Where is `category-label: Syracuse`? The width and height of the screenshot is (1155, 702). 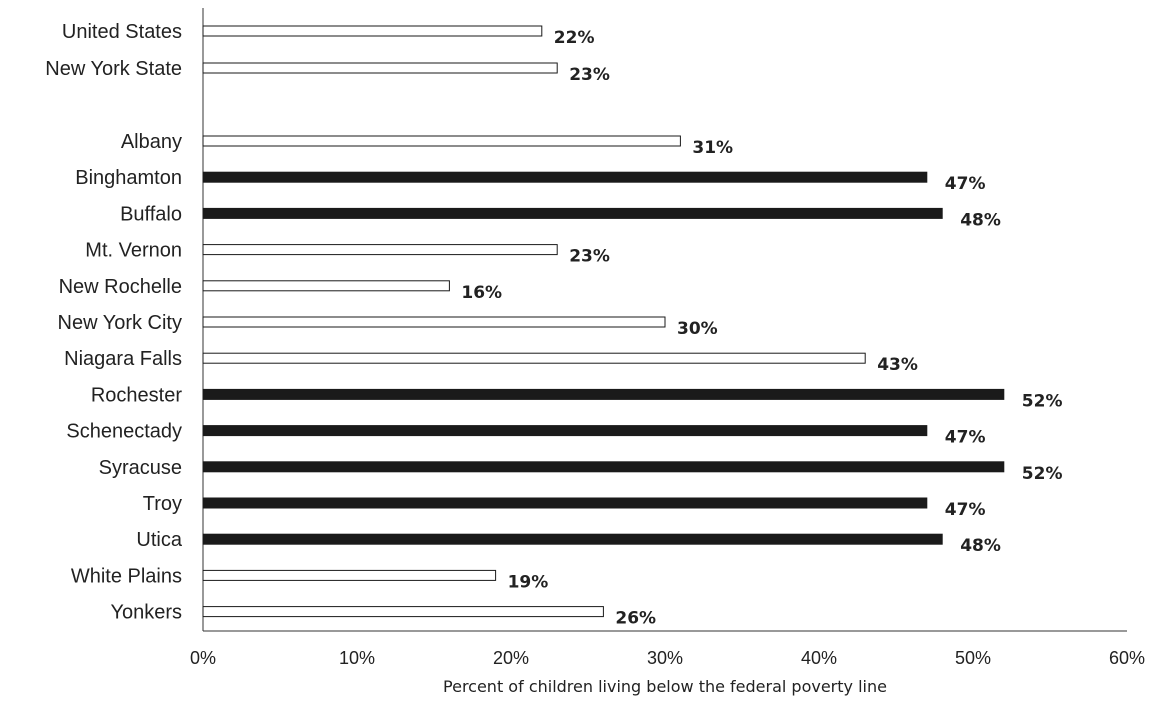 category-label: Syracuse is located at coordinates (140, 468).